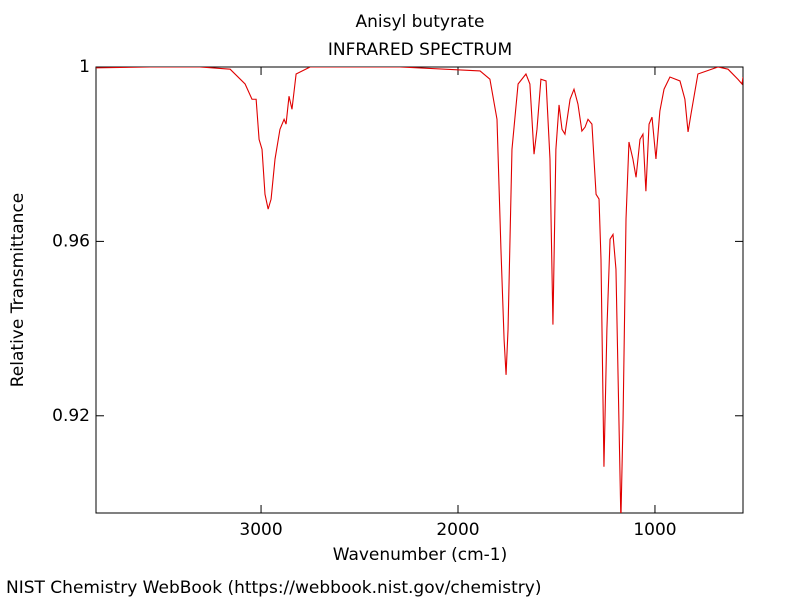 The width and height of the screenshot is (800, 600). Describe the element at coordinates (18, 290) in the screenshot. I see `y-axis-label: Relative Transmittance` at that location.